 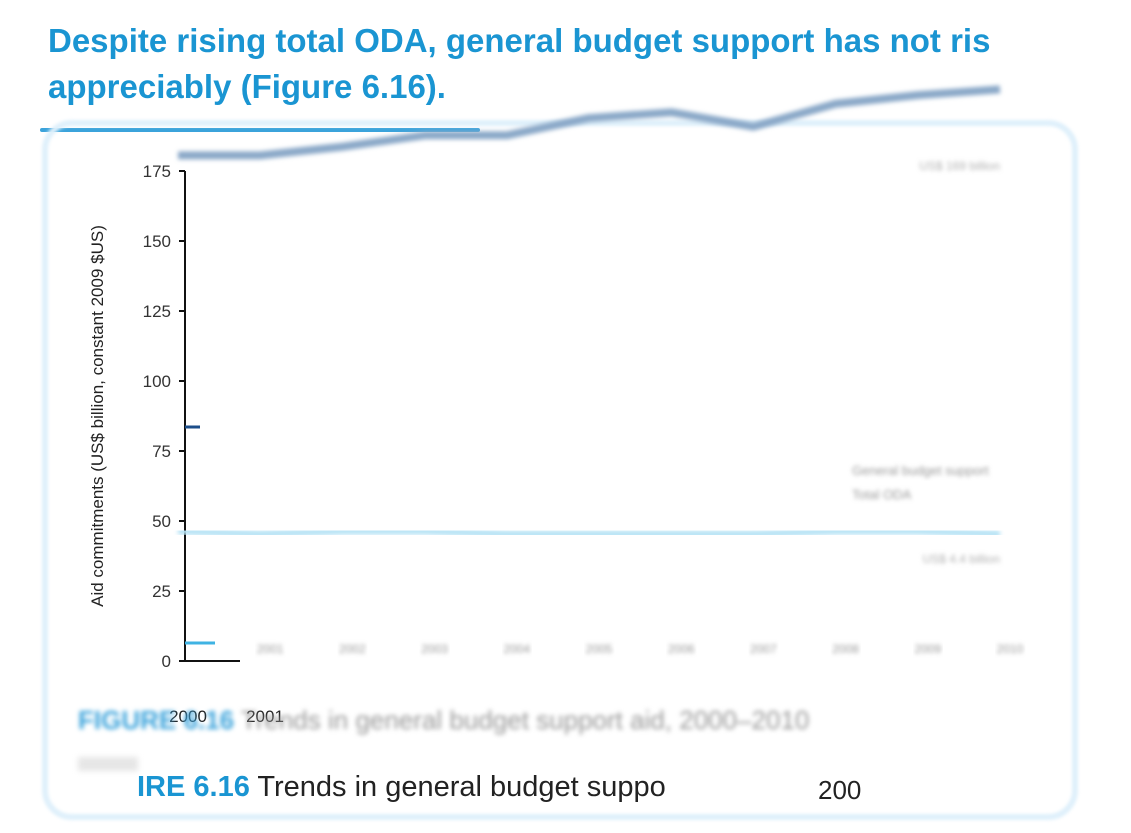 I want to click on blurred-x-tick-label: 2003, so click(x=434, y=649).